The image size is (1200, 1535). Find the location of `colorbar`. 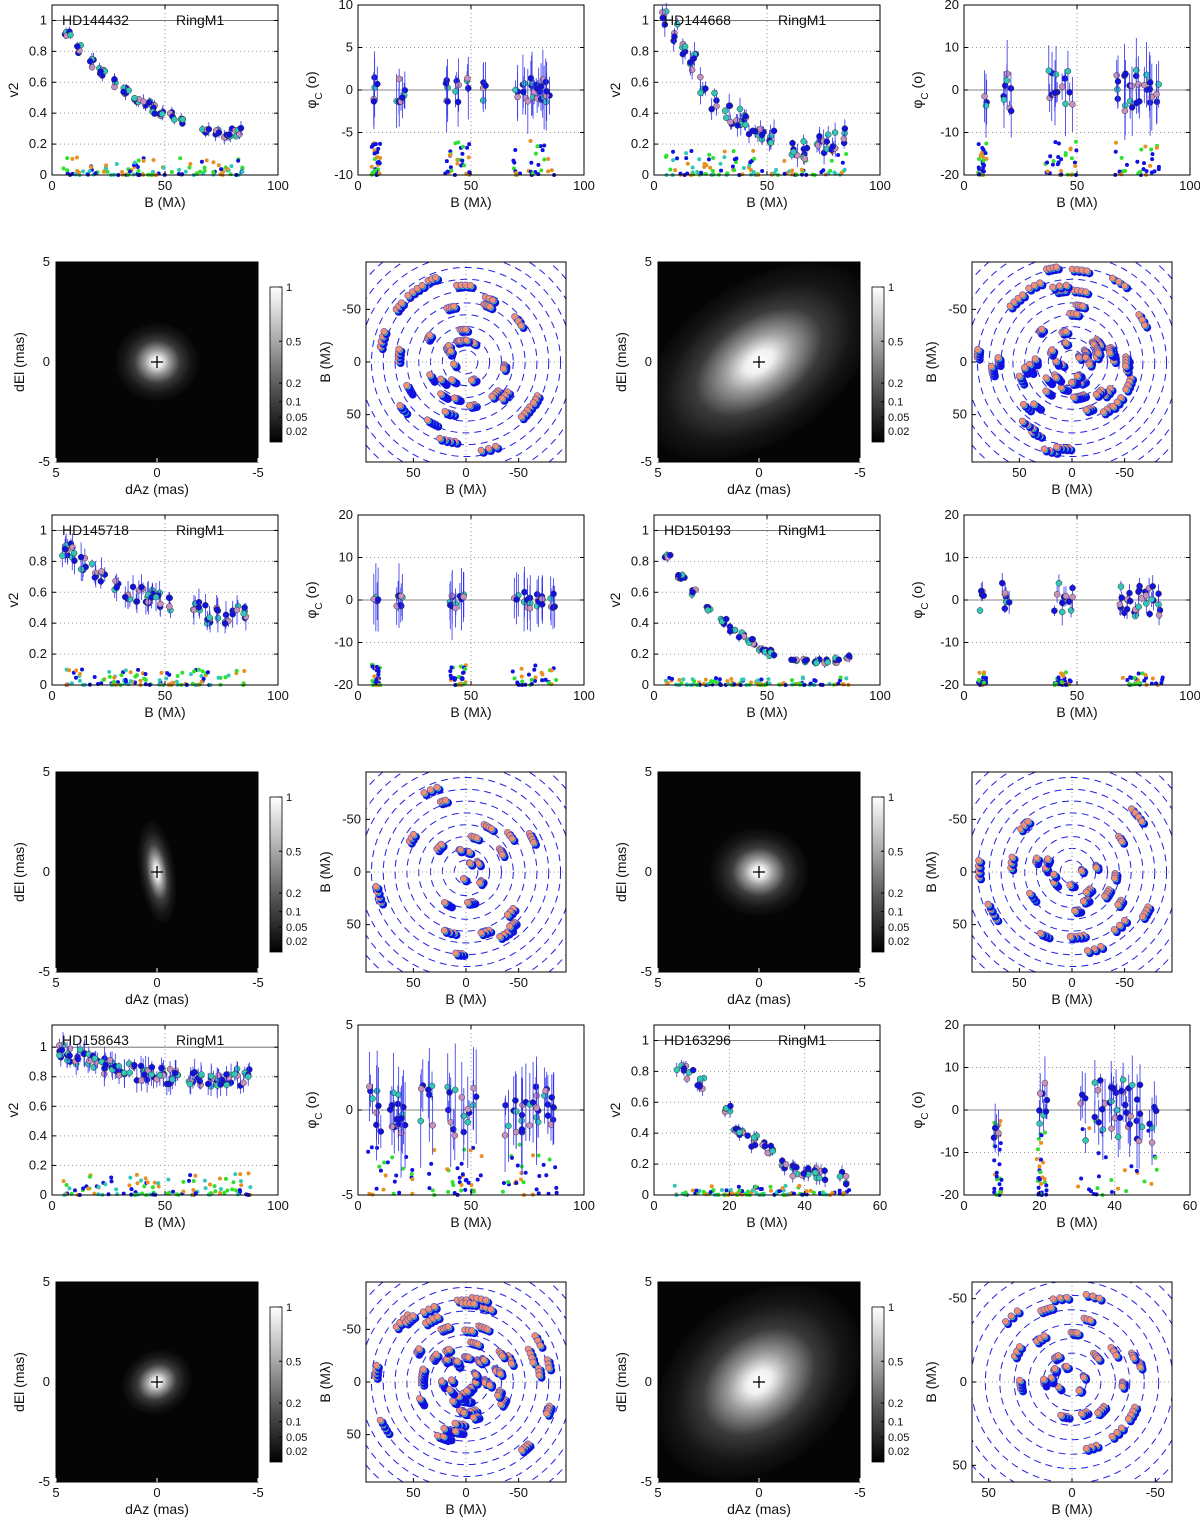

colorbar is located at coordinates (276, 874).